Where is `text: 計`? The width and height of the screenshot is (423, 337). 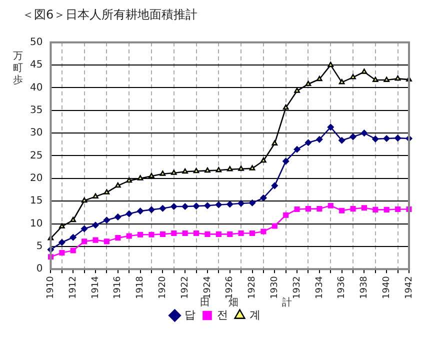
text: 計 is located at coordinates (287, 302).